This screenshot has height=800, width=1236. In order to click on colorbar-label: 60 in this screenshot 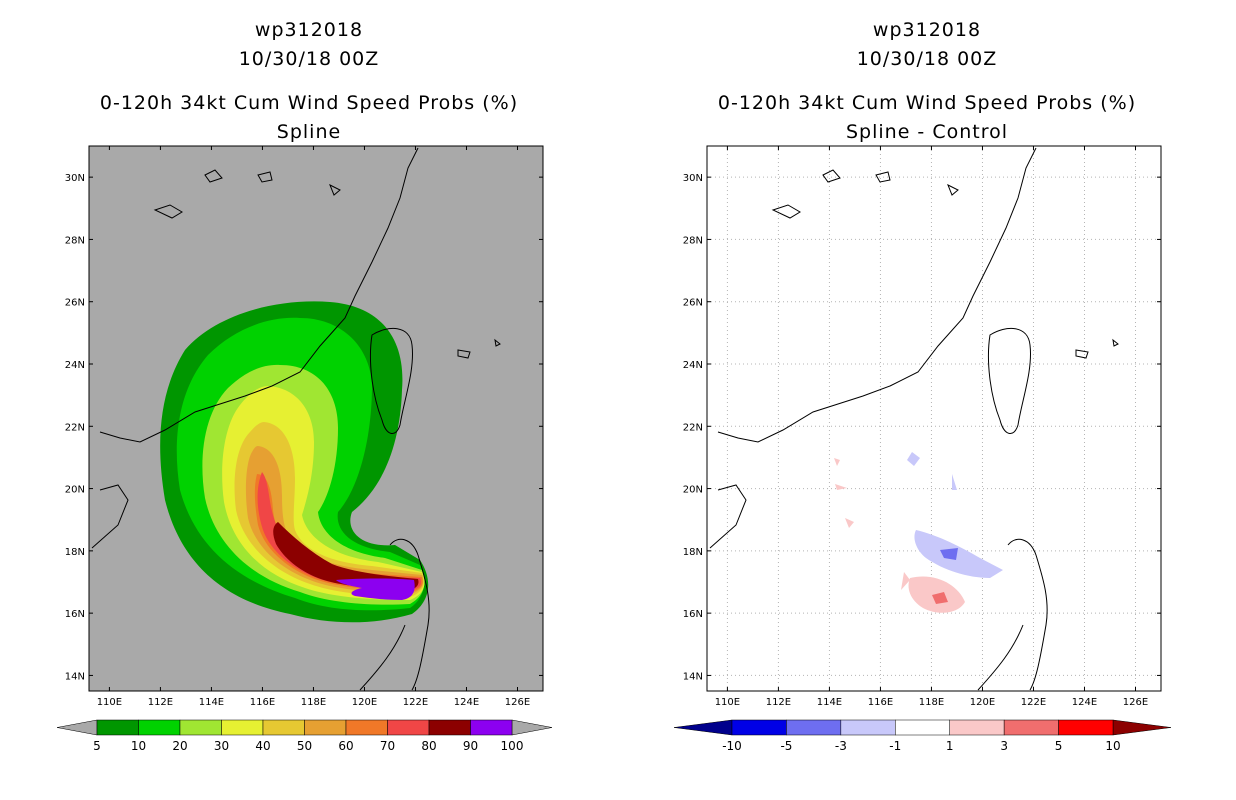, I will do `click(345, 746)`.